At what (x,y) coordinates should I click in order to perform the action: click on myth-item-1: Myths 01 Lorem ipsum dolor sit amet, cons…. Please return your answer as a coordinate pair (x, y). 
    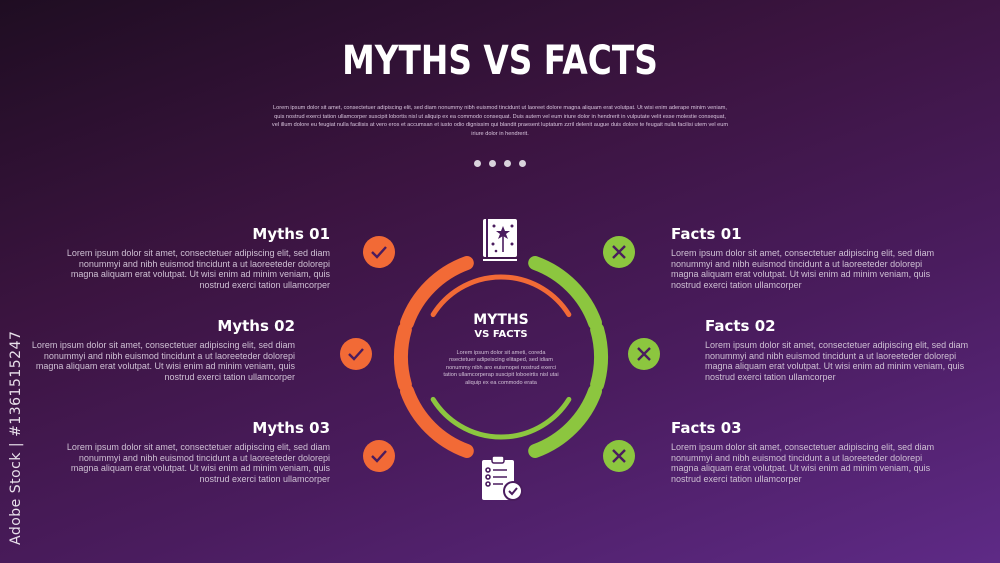
    Looking at the image, I should click on (190, 257).